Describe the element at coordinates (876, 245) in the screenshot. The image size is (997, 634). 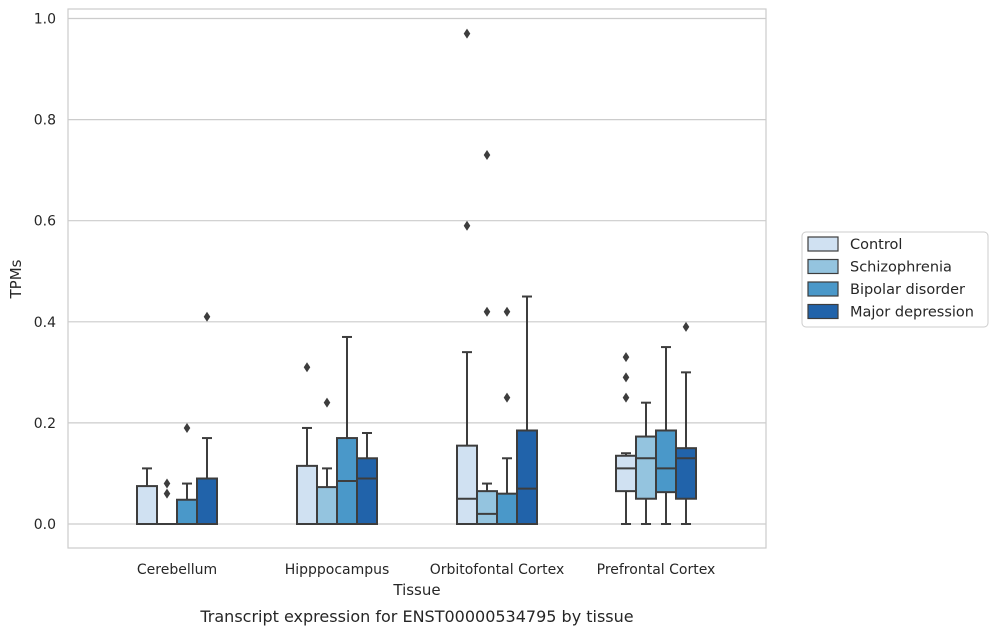
I see `legend-label: Control` at that location.